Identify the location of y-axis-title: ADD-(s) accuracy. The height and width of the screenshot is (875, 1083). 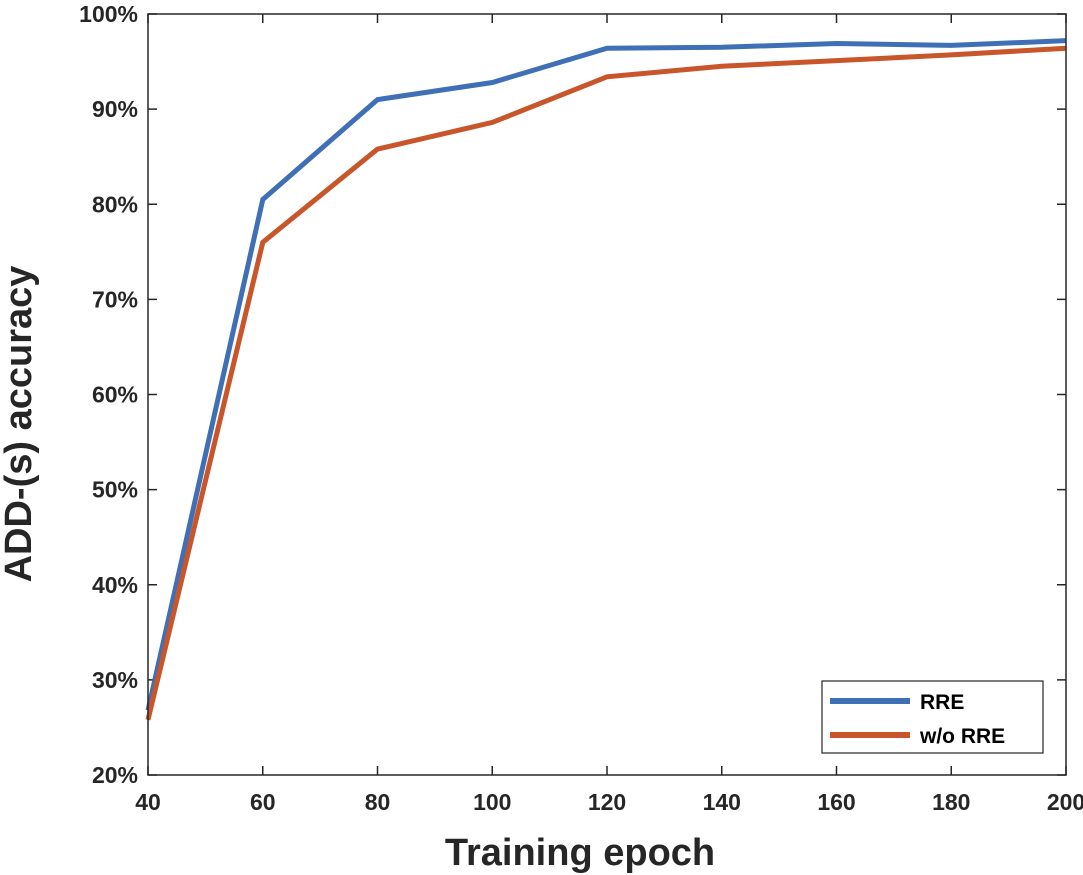
(20, 424).